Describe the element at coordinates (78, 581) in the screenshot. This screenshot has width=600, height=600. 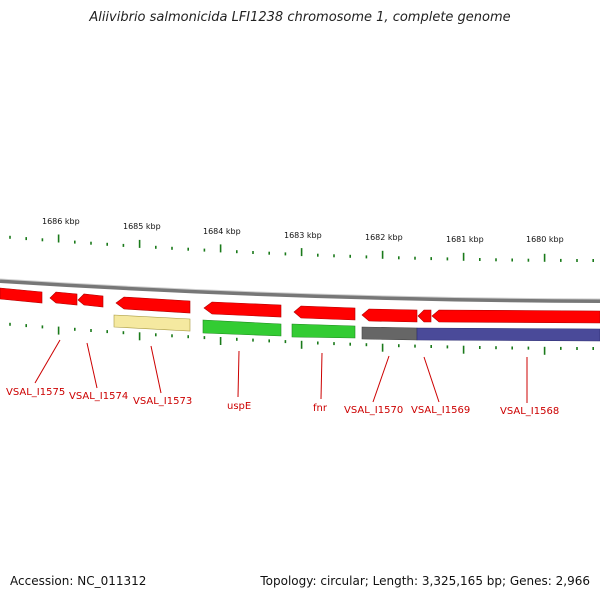
I see `accession-text: Accession: NC_011312` at that location.